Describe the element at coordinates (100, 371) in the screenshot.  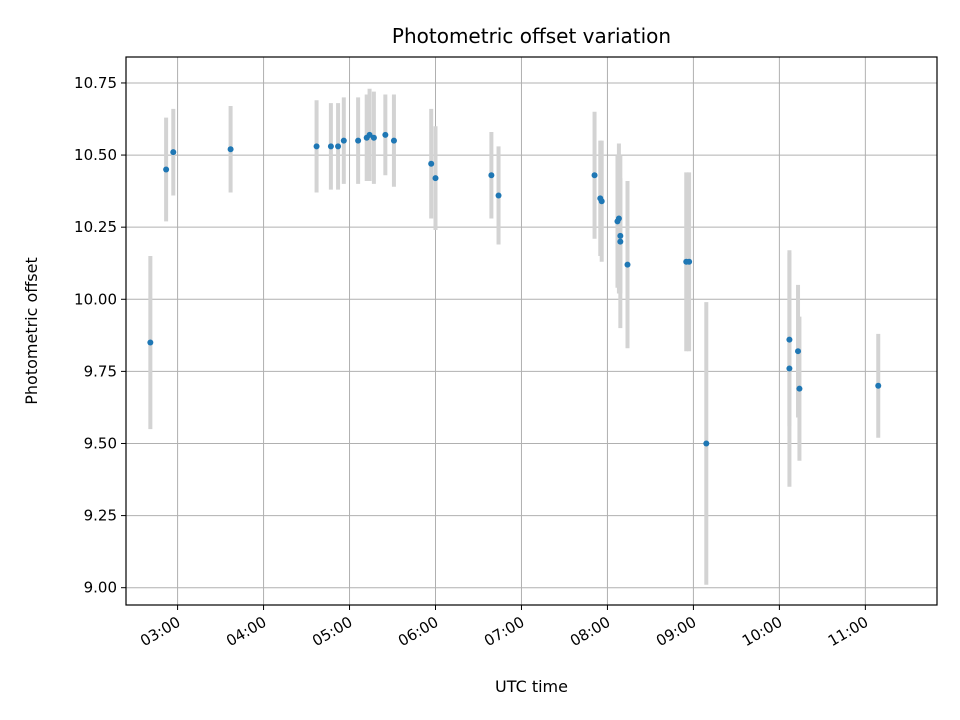
I see `y-tick-label: 9.75` at that location.